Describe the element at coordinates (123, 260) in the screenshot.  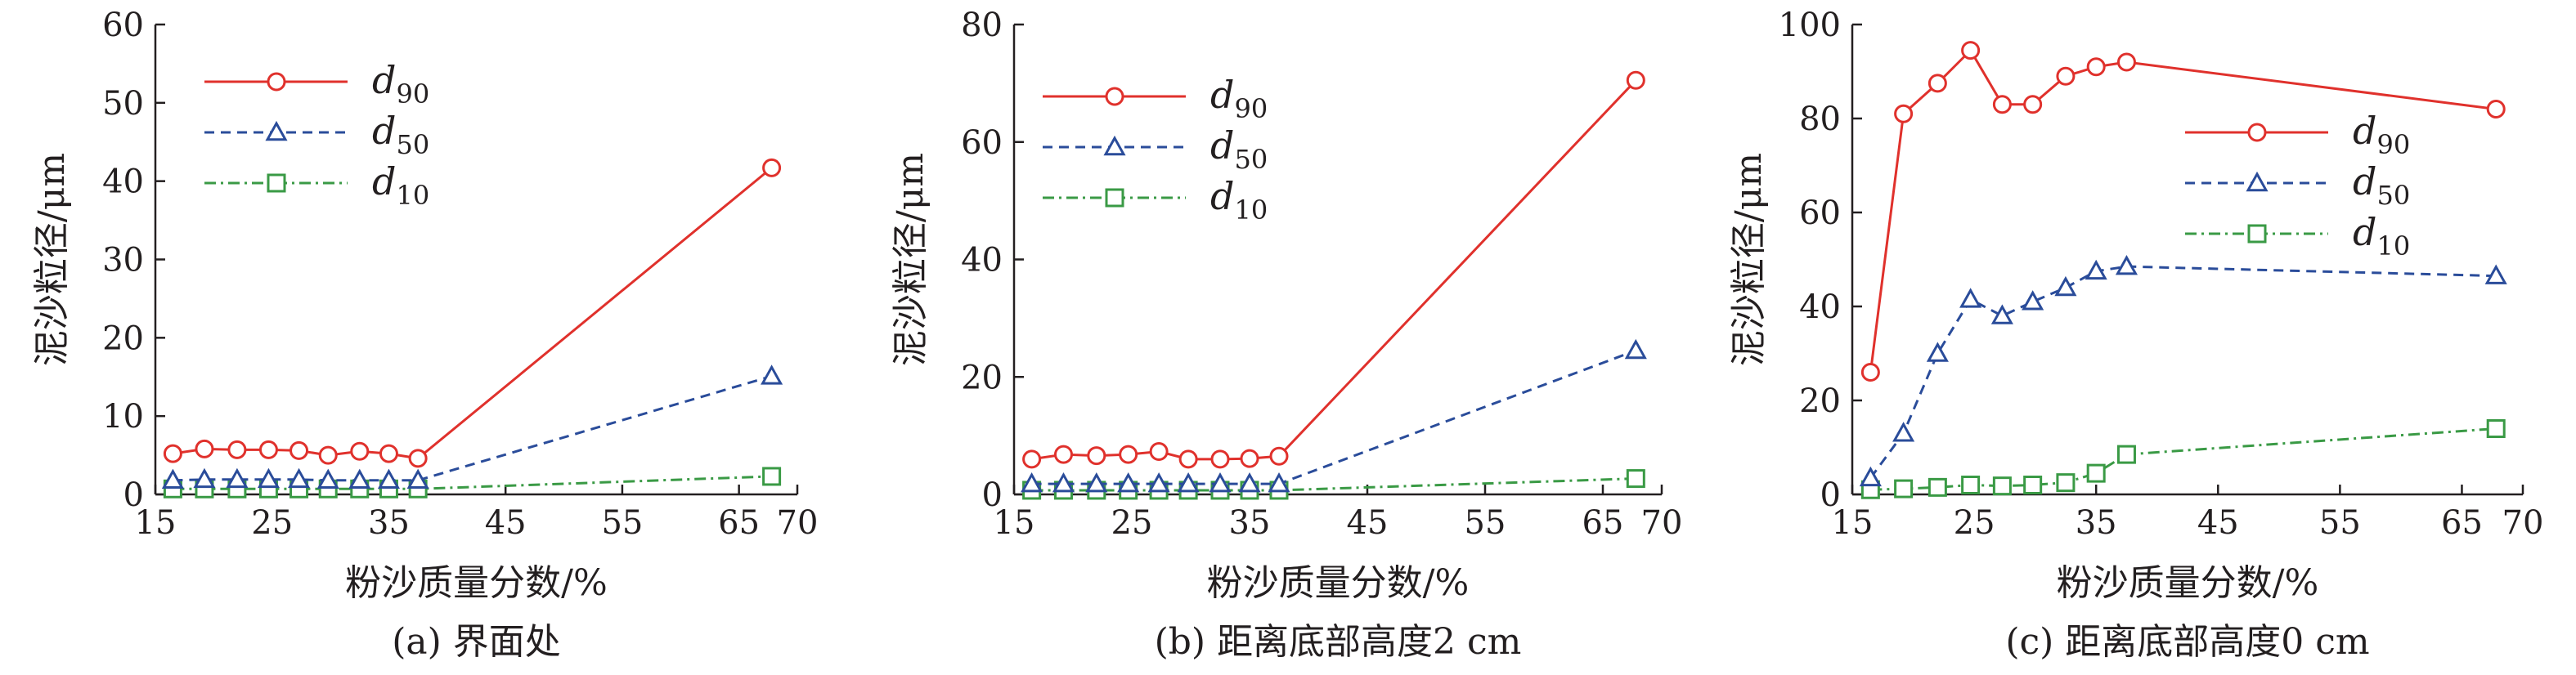
I see `y-tick-label: 30` at that location.